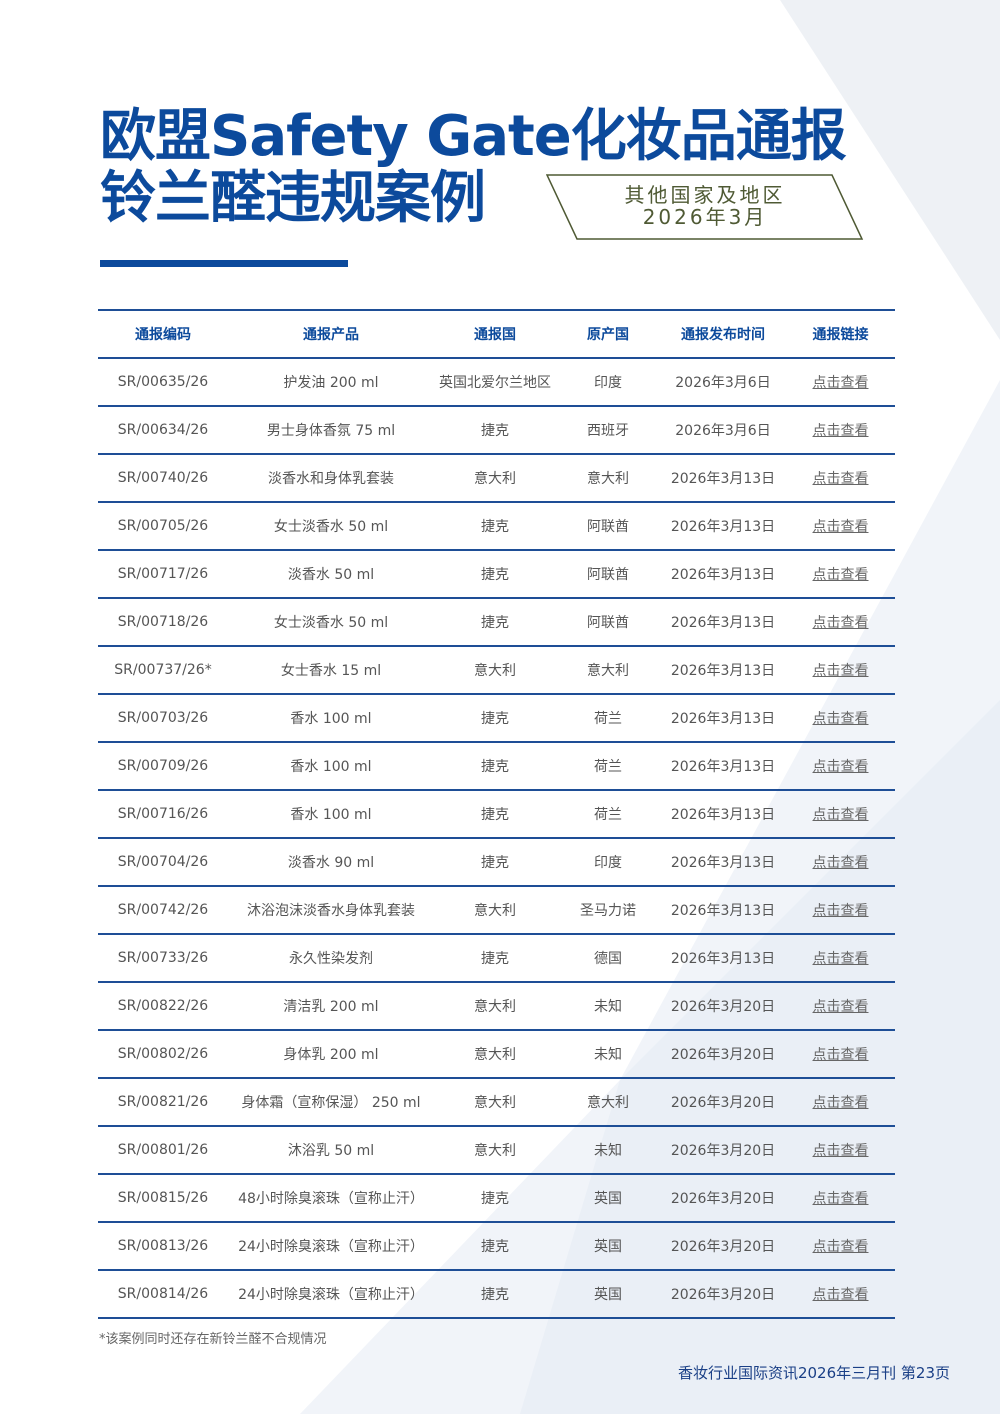 Image resolution: width=1000 pixels, height=1414 pixels. I want to click on cell-report-code: SR/00717/26, so click(163, 573).